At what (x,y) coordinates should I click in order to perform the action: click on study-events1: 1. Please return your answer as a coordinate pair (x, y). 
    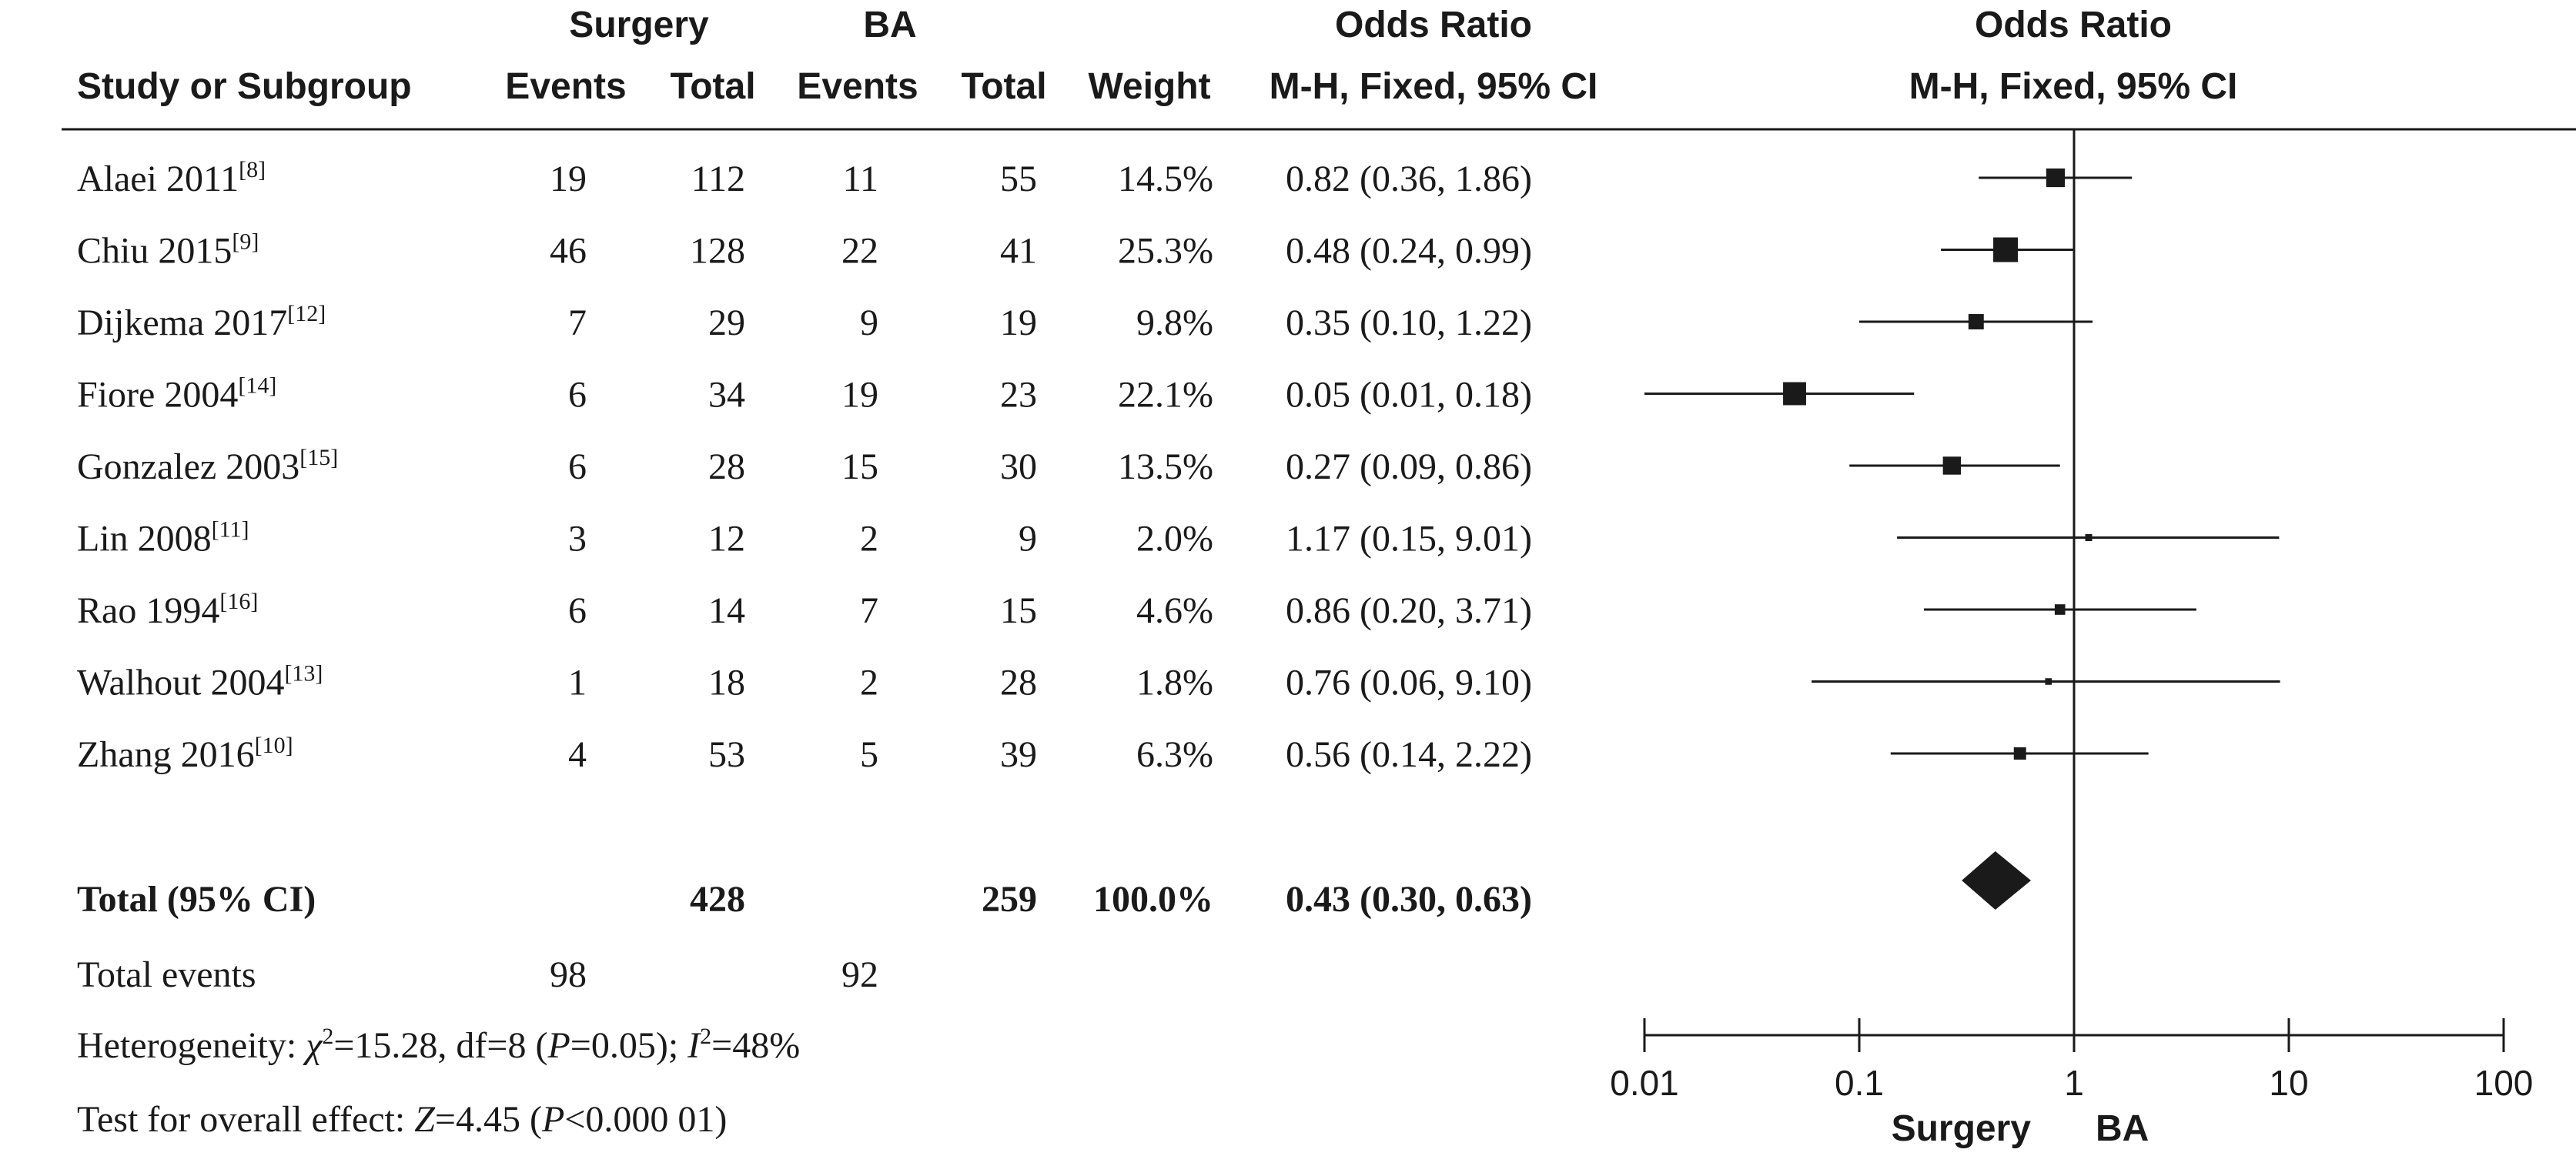
    Looking at the image, I should click on (578, 683).